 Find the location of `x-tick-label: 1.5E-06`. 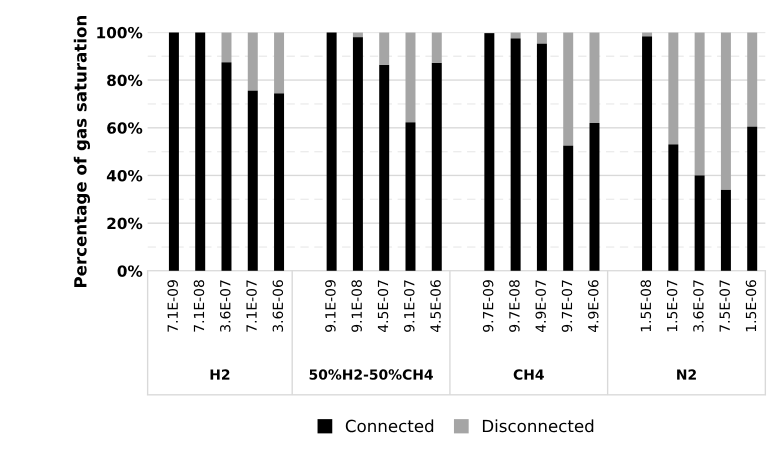

x-tick-label: 1.5E-06 is located at coordinates (751, 306).